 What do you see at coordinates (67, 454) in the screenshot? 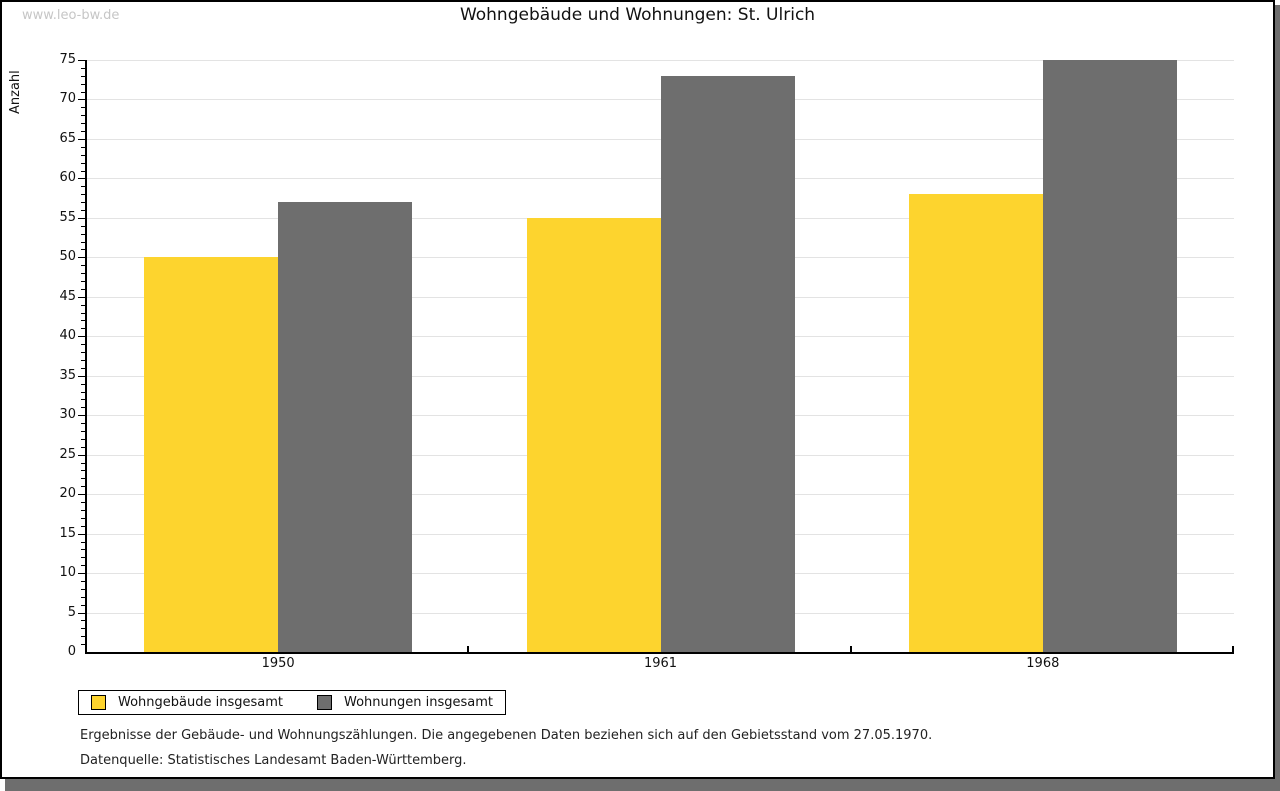
I see `y-tick-label-25: 25` at bounding box center [67, 454].